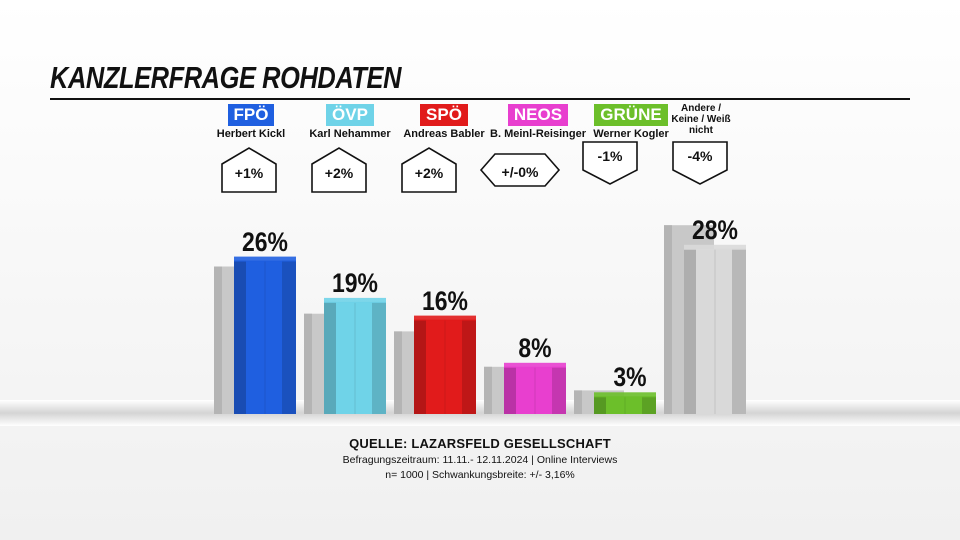  I want to click on change-value: -1%, so click(610, 156).